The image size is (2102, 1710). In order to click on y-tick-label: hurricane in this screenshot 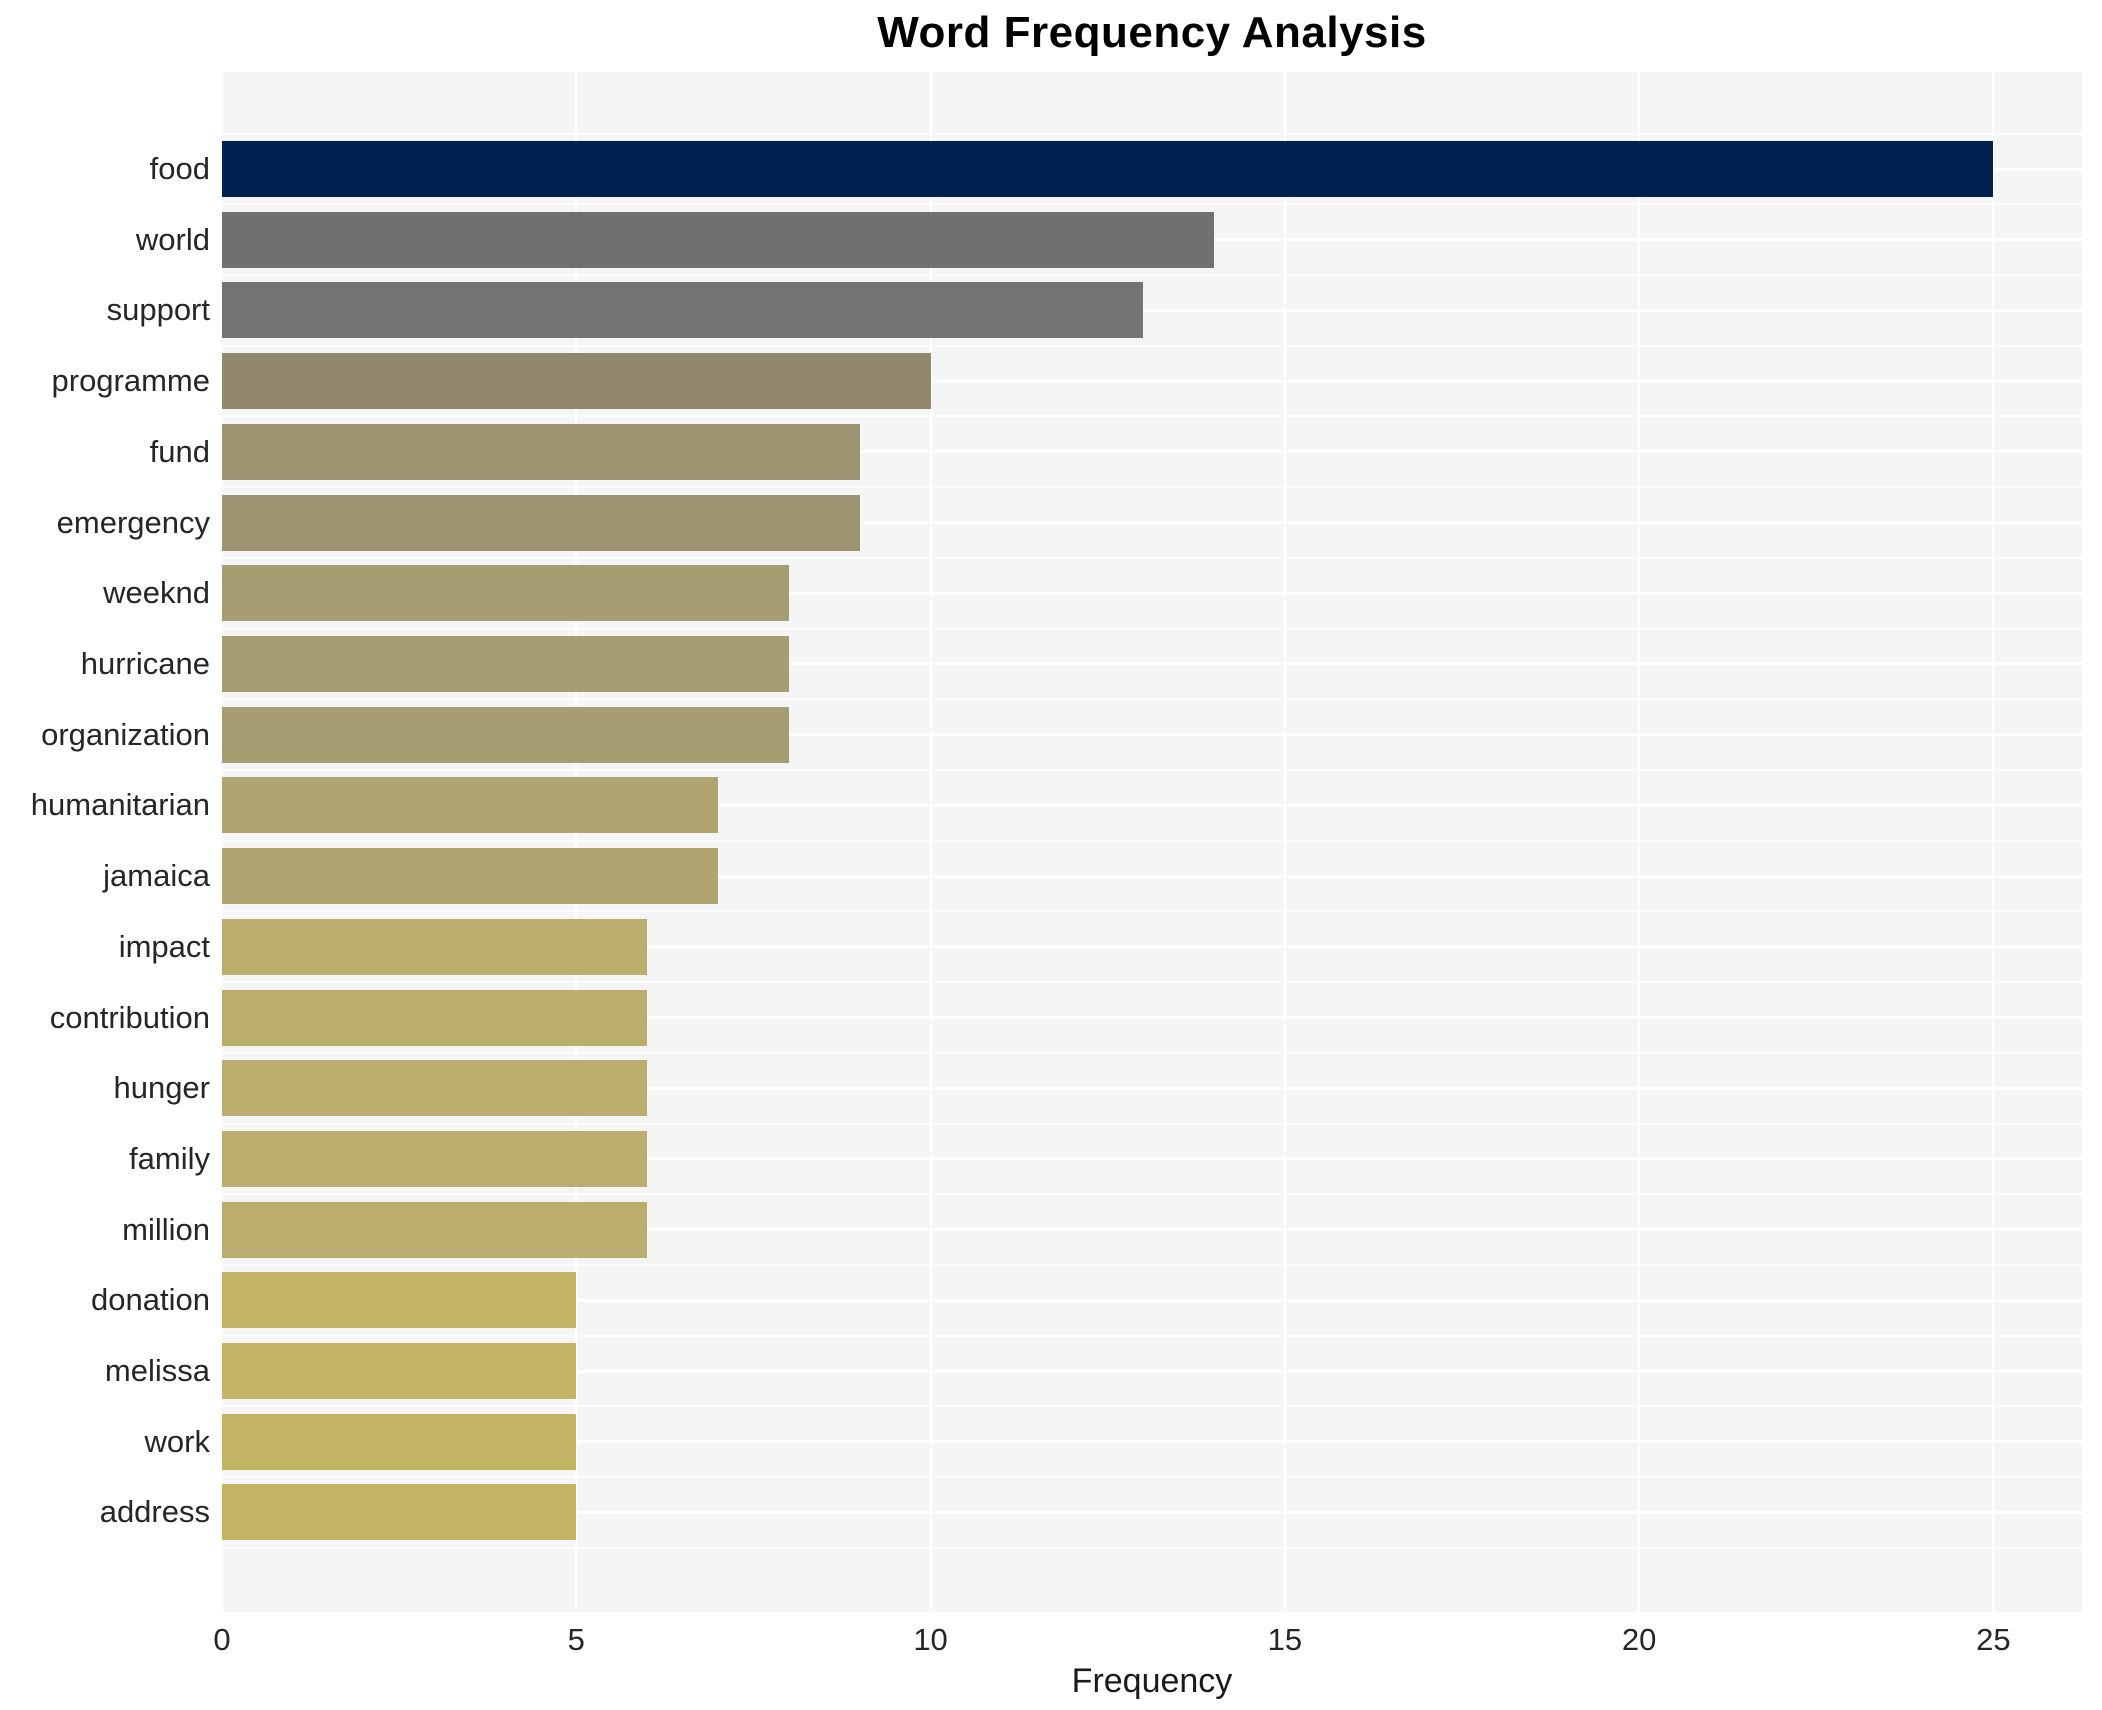, I will do `click(145, 663)`.